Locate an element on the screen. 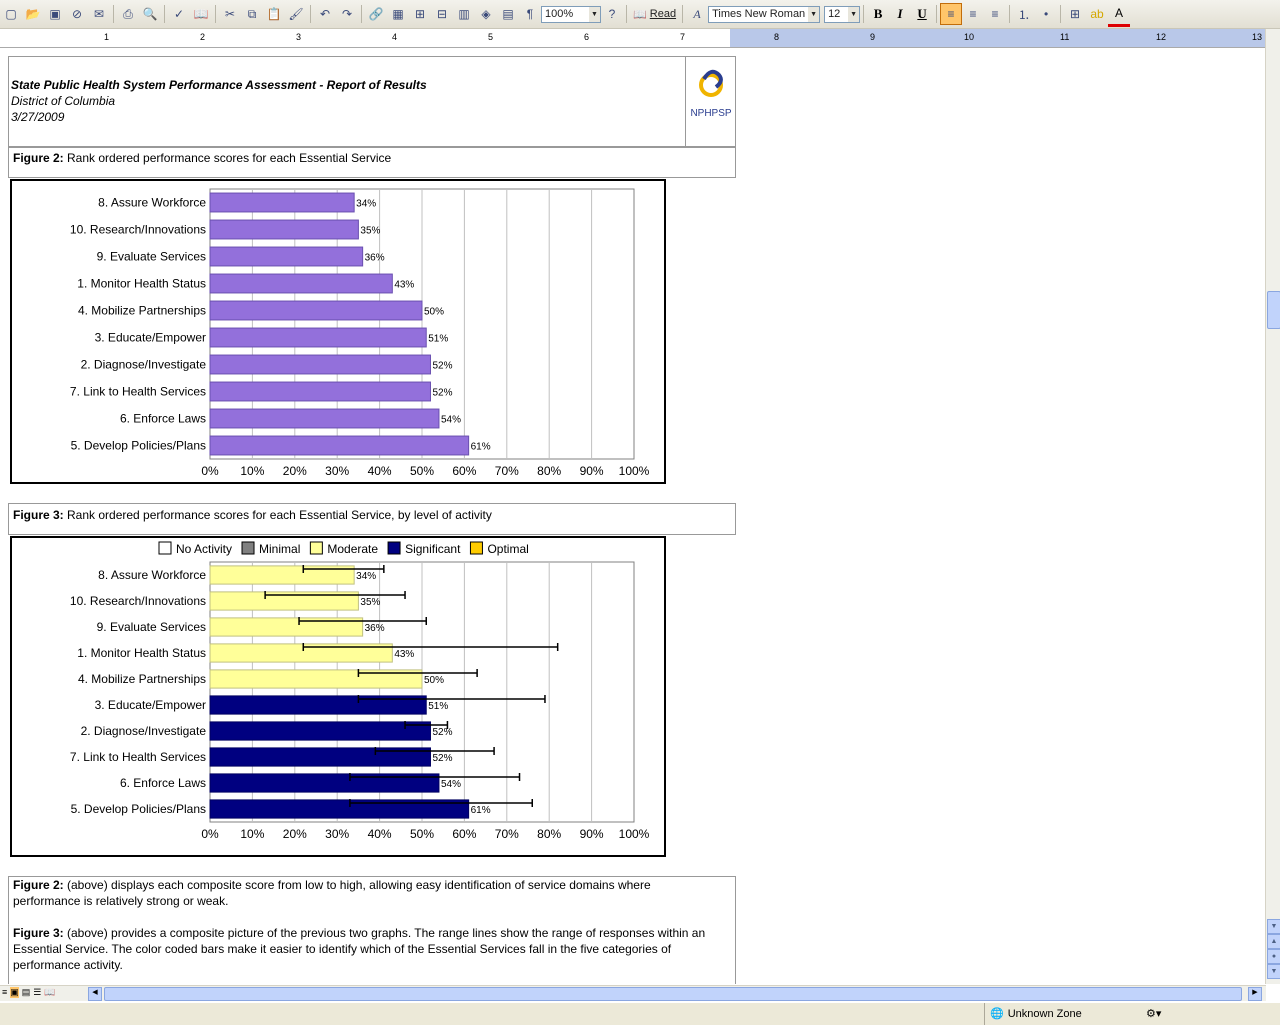 The width and height of the screenshot is (1280, 1025). bold-button: B is located at coordinates (878, 13).